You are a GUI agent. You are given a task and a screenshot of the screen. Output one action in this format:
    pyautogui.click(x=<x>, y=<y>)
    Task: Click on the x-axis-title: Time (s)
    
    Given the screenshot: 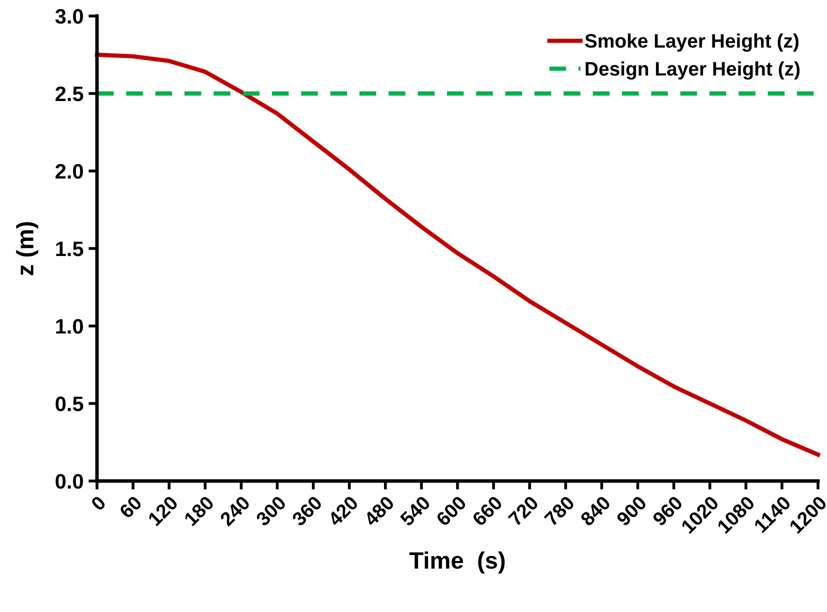 What is the action you would take?
    pyautogui.click(x=457, y=562)
    